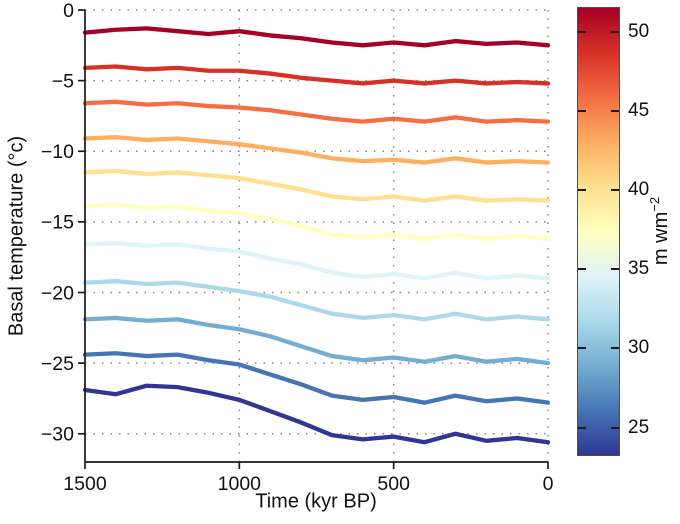 This screenshot has width=680, height=524. I want to click on series-line-03-orange-red, so click(316, 111).